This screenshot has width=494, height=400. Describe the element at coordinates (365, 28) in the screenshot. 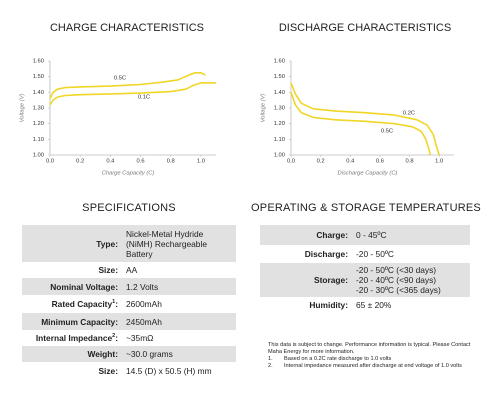

I see `chart-title: DISCHARGE CHARACTERISTICS` at that location.